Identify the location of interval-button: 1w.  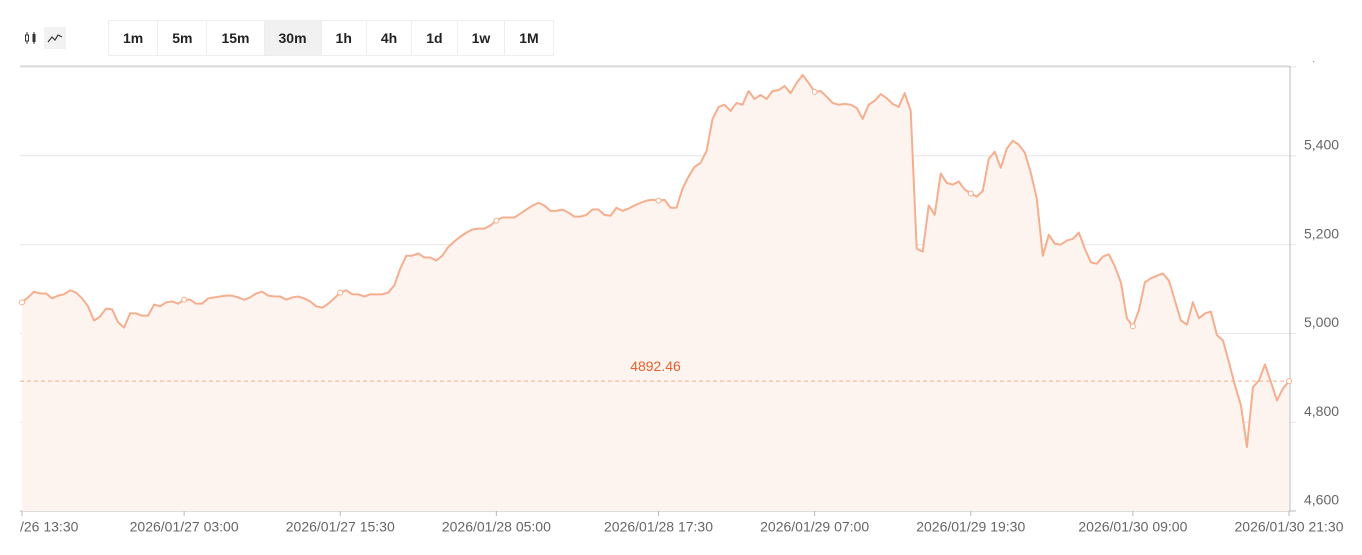
(482, 38).